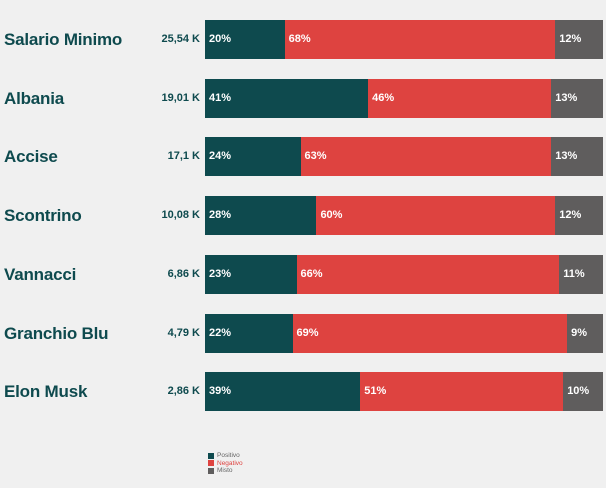  What do you see at coordinates (460, 98) in the screenshot?
I see `bar-segment-negativo: 46%` at bounding box center [460, 98].